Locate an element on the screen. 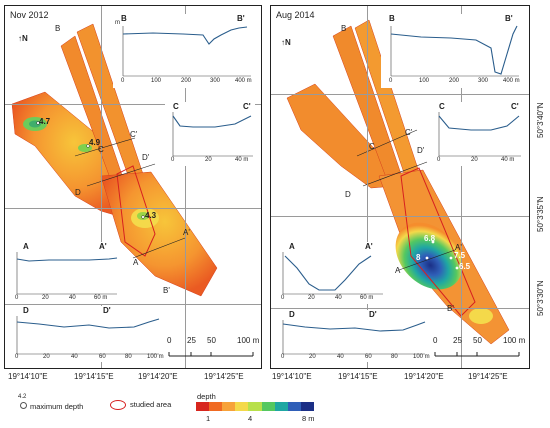 The height and width of the screenshot is (428, 550). studied-area-icon is located at coordinates (118, 405).